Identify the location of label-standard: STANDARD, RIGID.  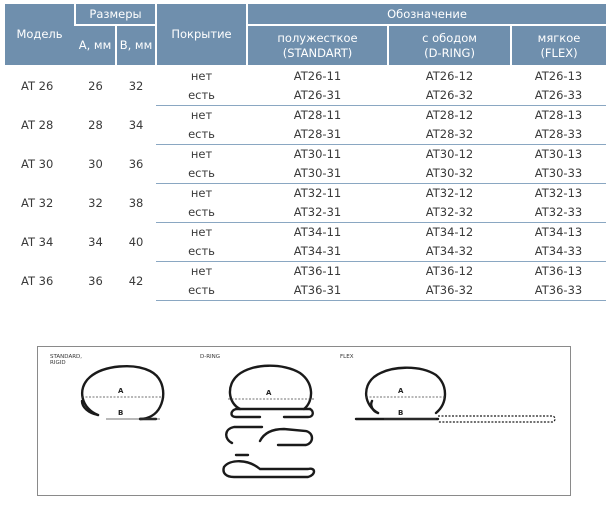
(66, 360).